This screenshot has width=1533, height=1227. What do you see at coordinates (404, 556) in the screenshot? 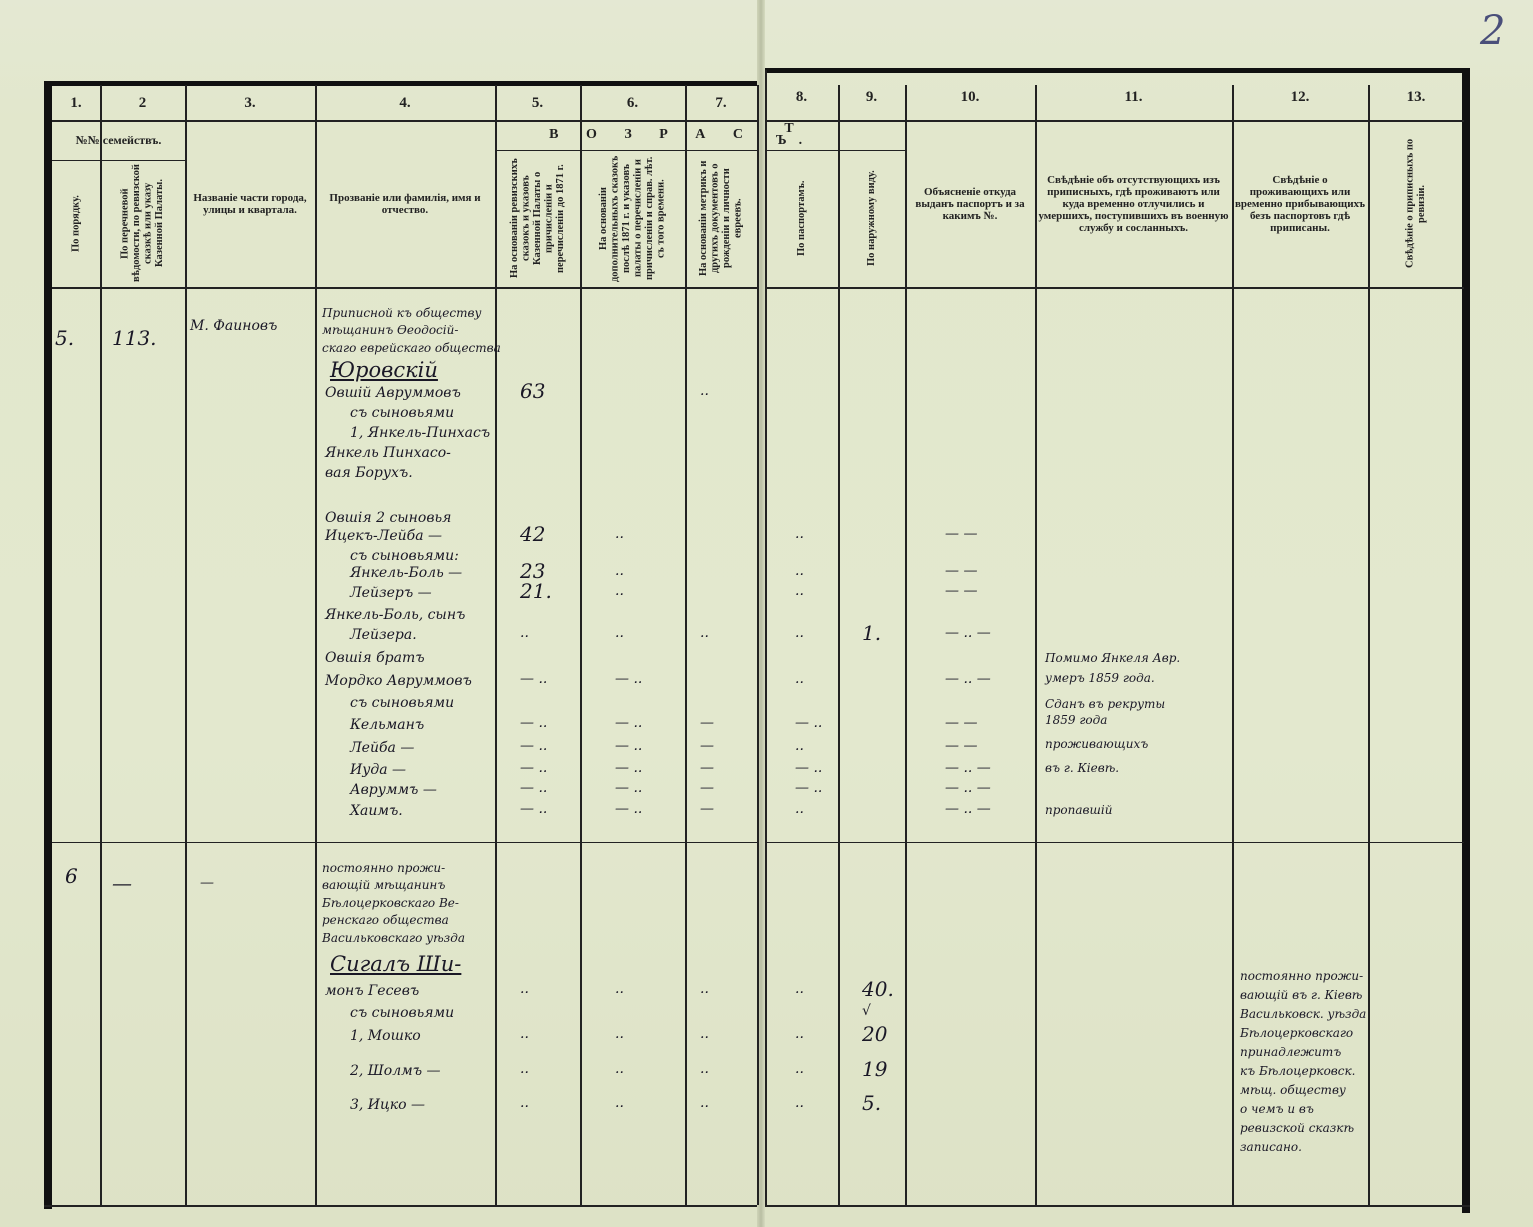
I see `member-name: съ сыновьями:` at bounding box center [404, 556].